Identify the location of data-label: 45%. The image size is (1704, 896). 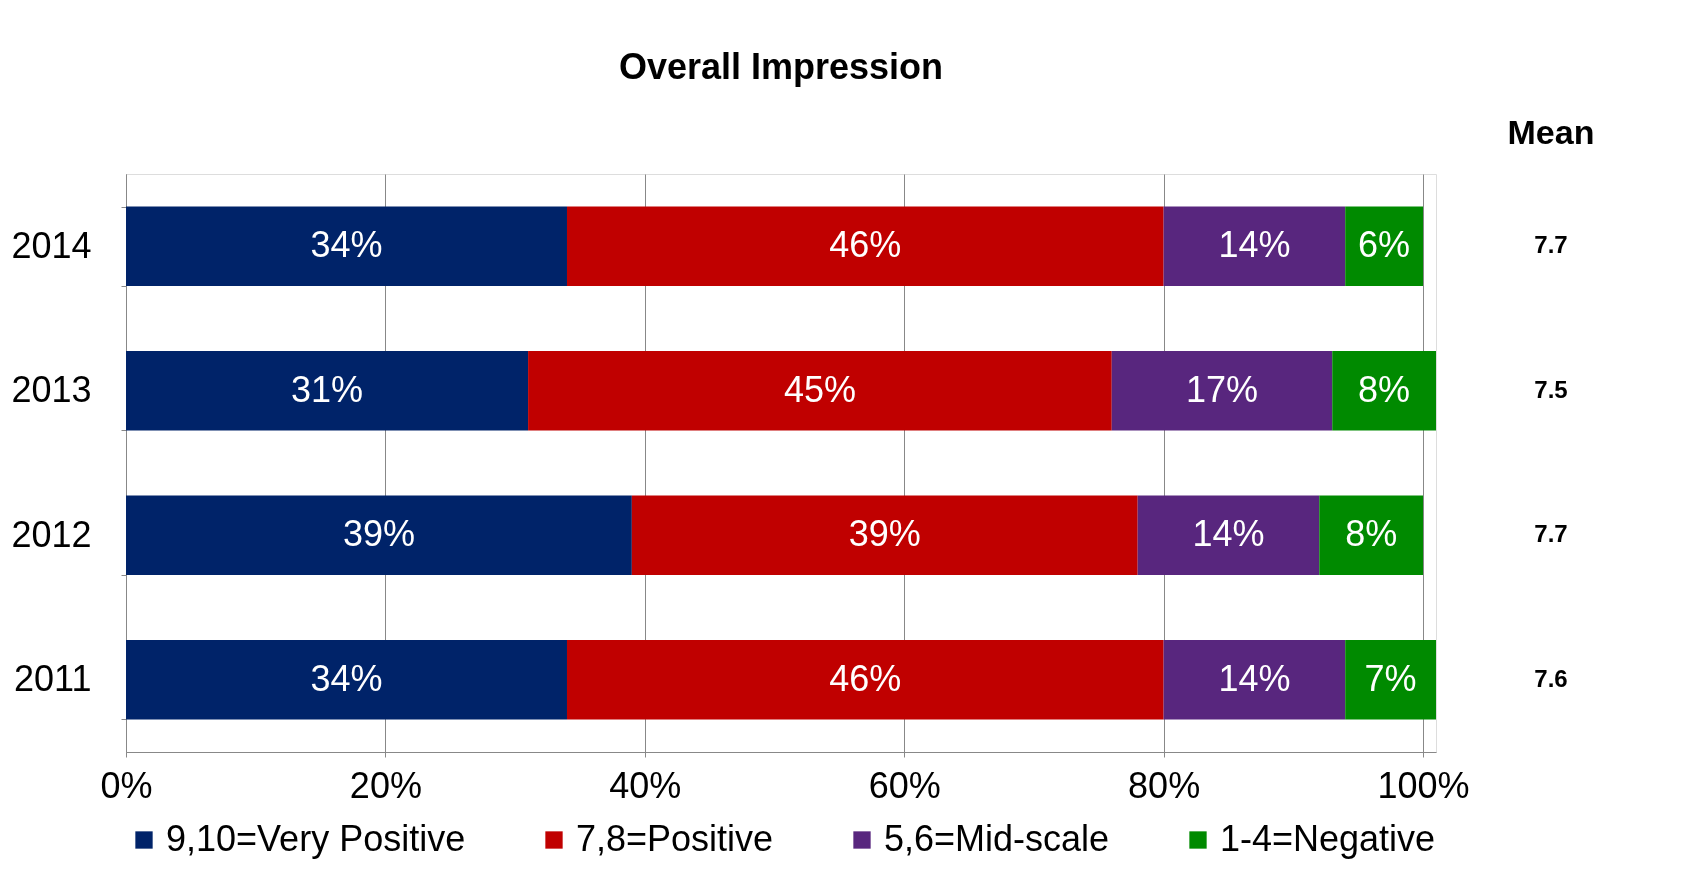
(819, 389).